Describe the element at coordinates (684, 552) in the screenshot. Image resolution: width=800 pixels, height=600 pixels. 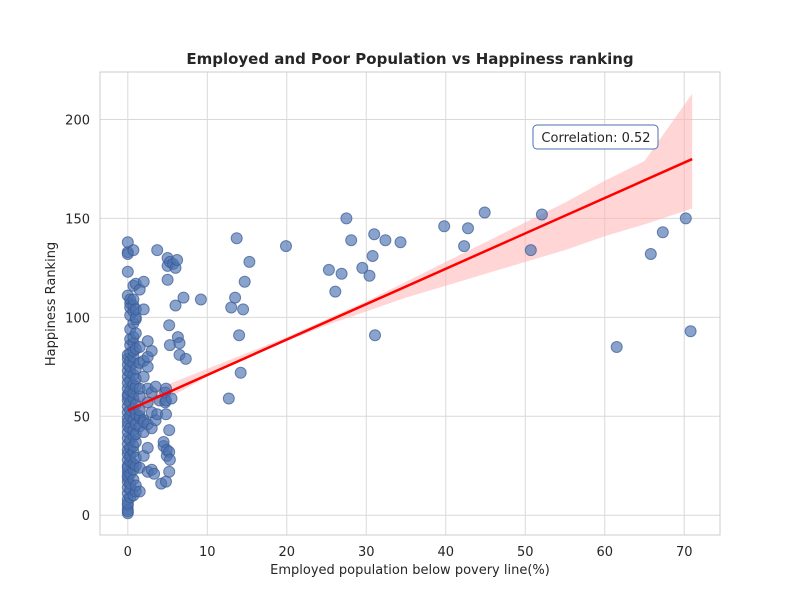
I see `x-tick-label: 70` at that location.